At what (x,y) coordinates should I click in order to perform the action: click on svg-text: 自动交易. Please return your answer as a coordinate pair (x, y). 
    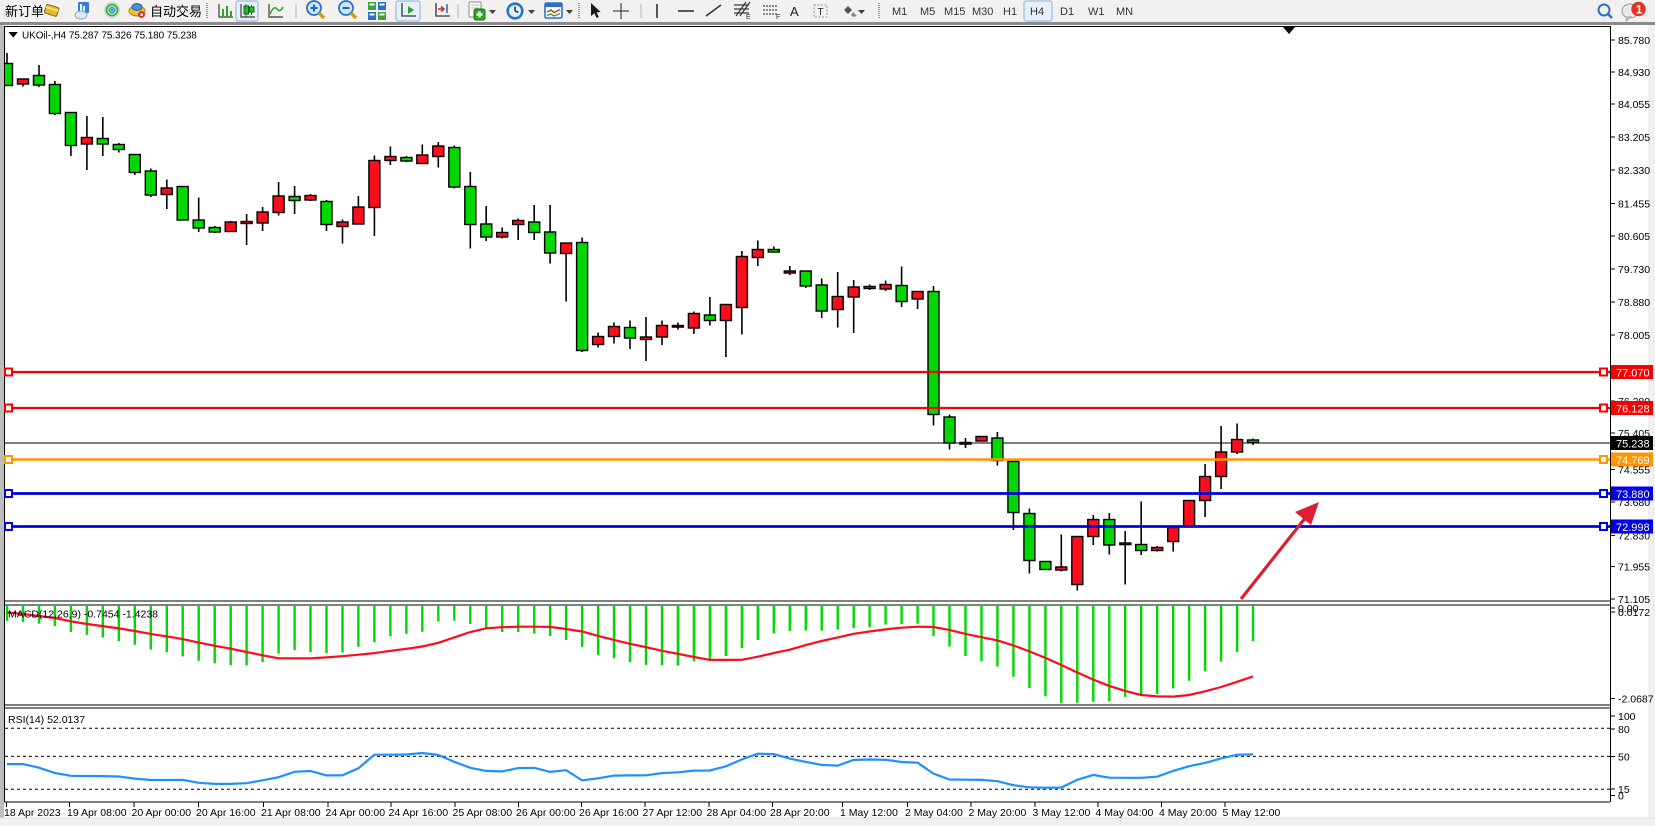
    Looking at the image, I should click on (176, 11).